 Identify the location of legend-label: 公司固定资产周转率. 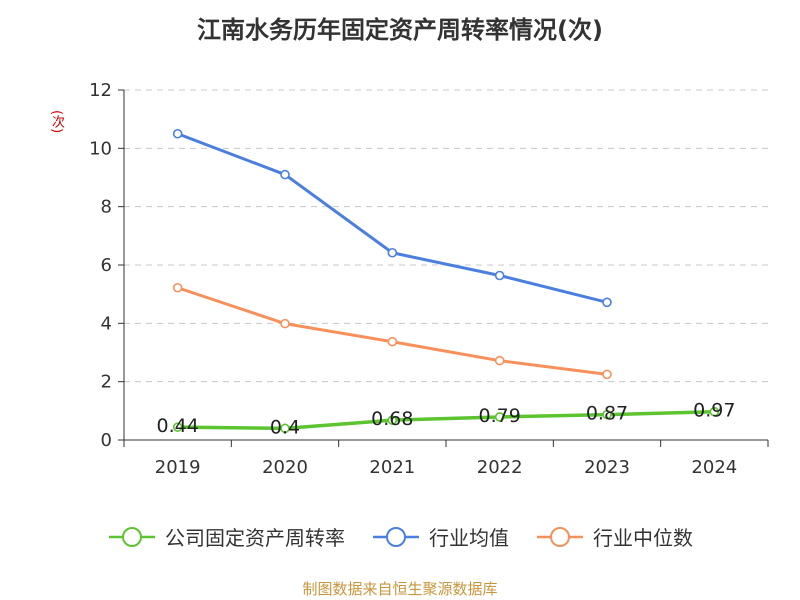
(255, 538).